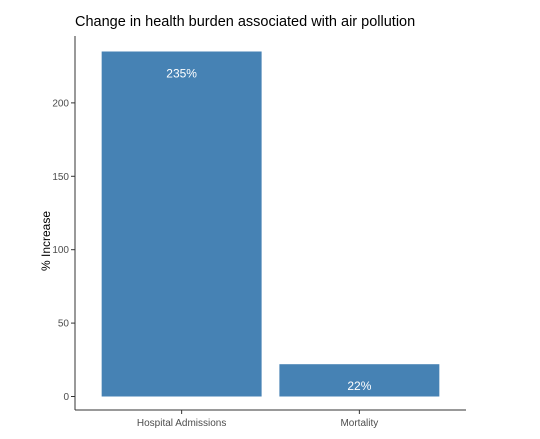 The width and height of the screenshot is (540, 439). I want to click on bar-data-label: 22%, so click(359, 386).